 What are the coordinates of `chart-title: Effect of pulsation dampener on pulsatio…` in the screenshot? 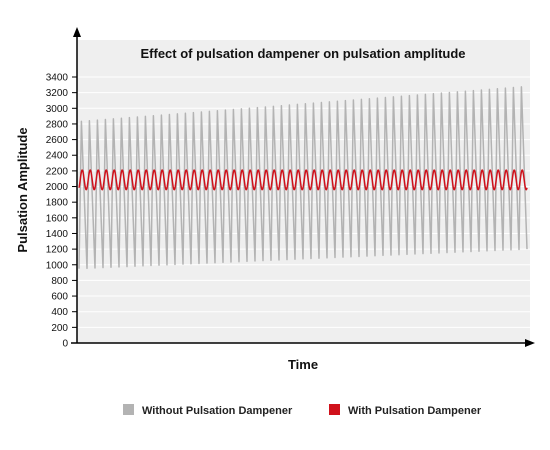 It's located at (302, 53).